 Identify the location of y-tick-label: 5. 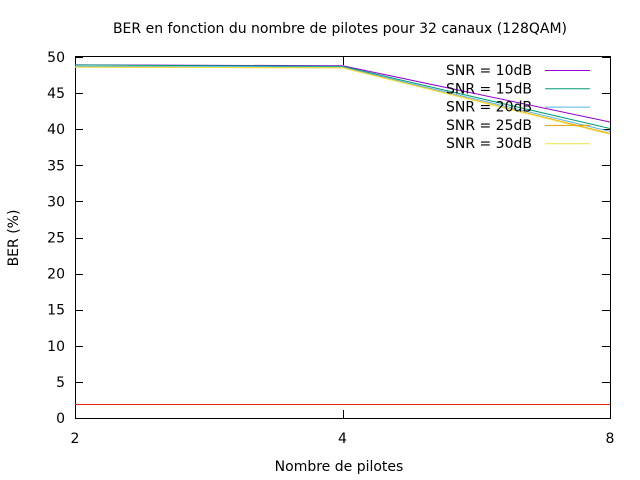
(60, 383).